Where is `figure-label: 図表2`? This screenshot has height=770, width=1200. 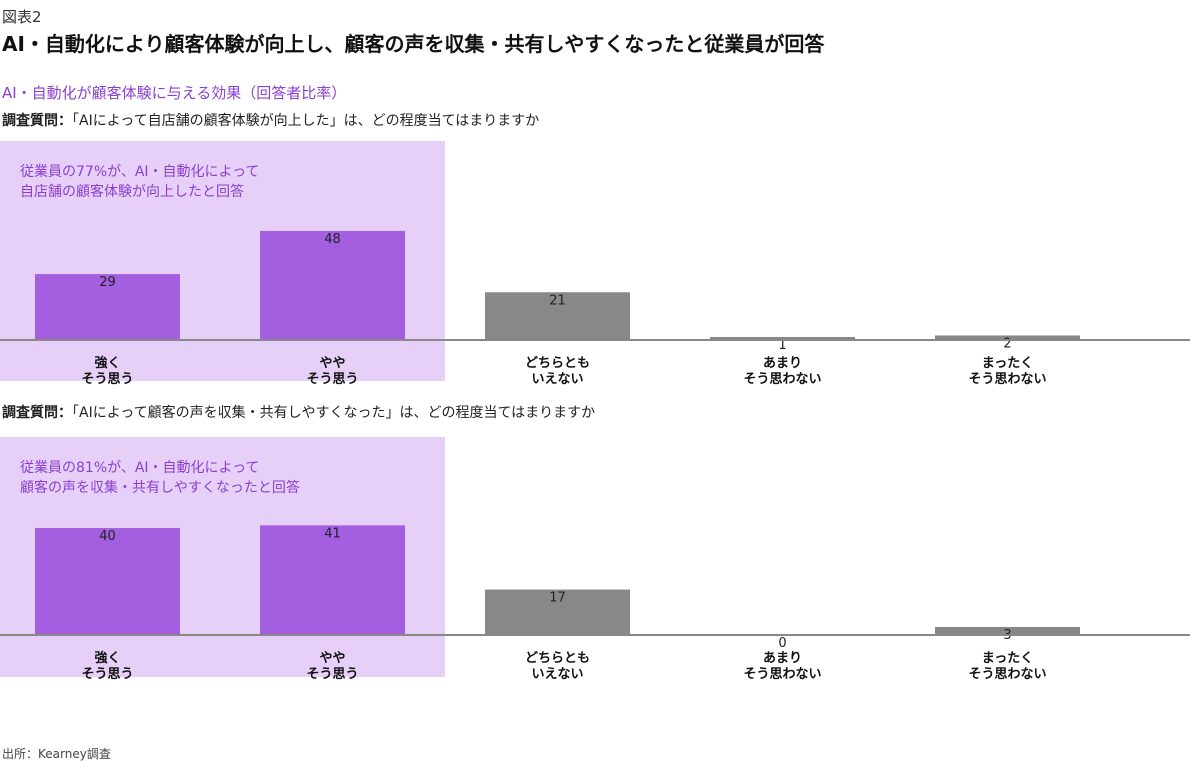 figure-label: 図表2 is located at coordinates (22, 17).